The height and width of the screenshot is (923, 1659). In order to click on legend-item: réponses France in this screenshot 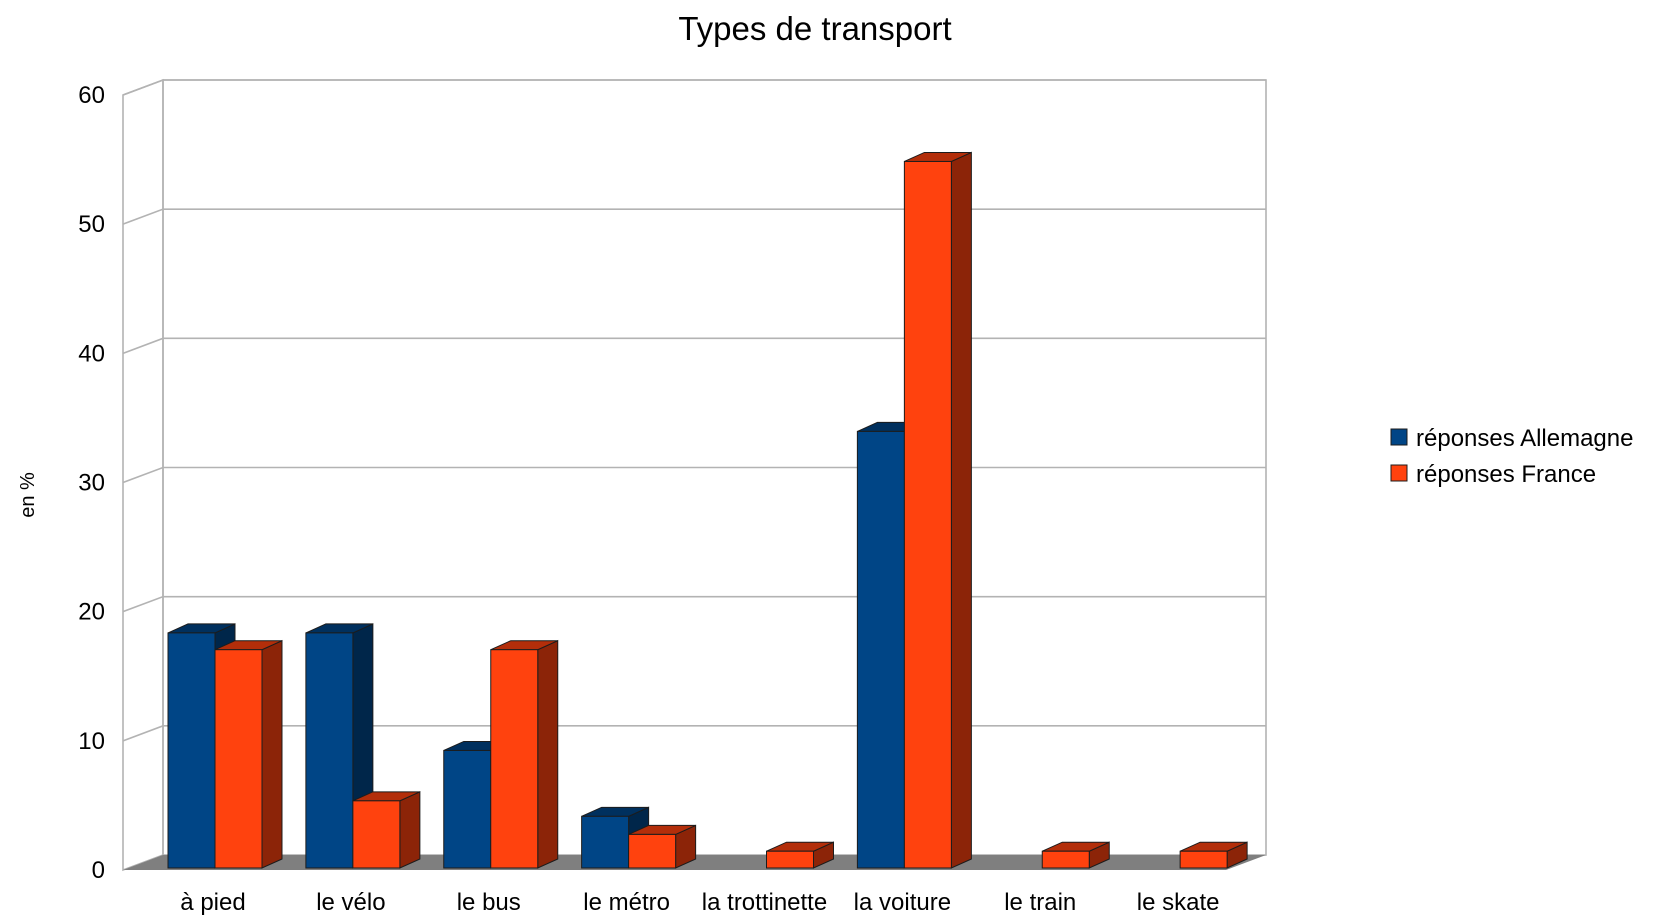, I will do `click(1493, 474)`.